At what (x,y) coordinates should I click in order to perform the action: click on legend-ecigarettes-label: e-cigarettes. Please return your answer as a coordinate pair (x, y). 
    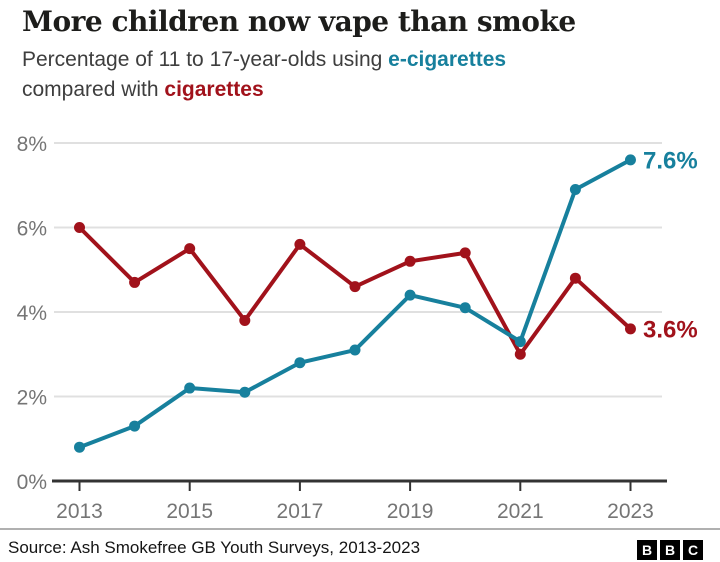
    Looking at the image, I should click on (447, 59).